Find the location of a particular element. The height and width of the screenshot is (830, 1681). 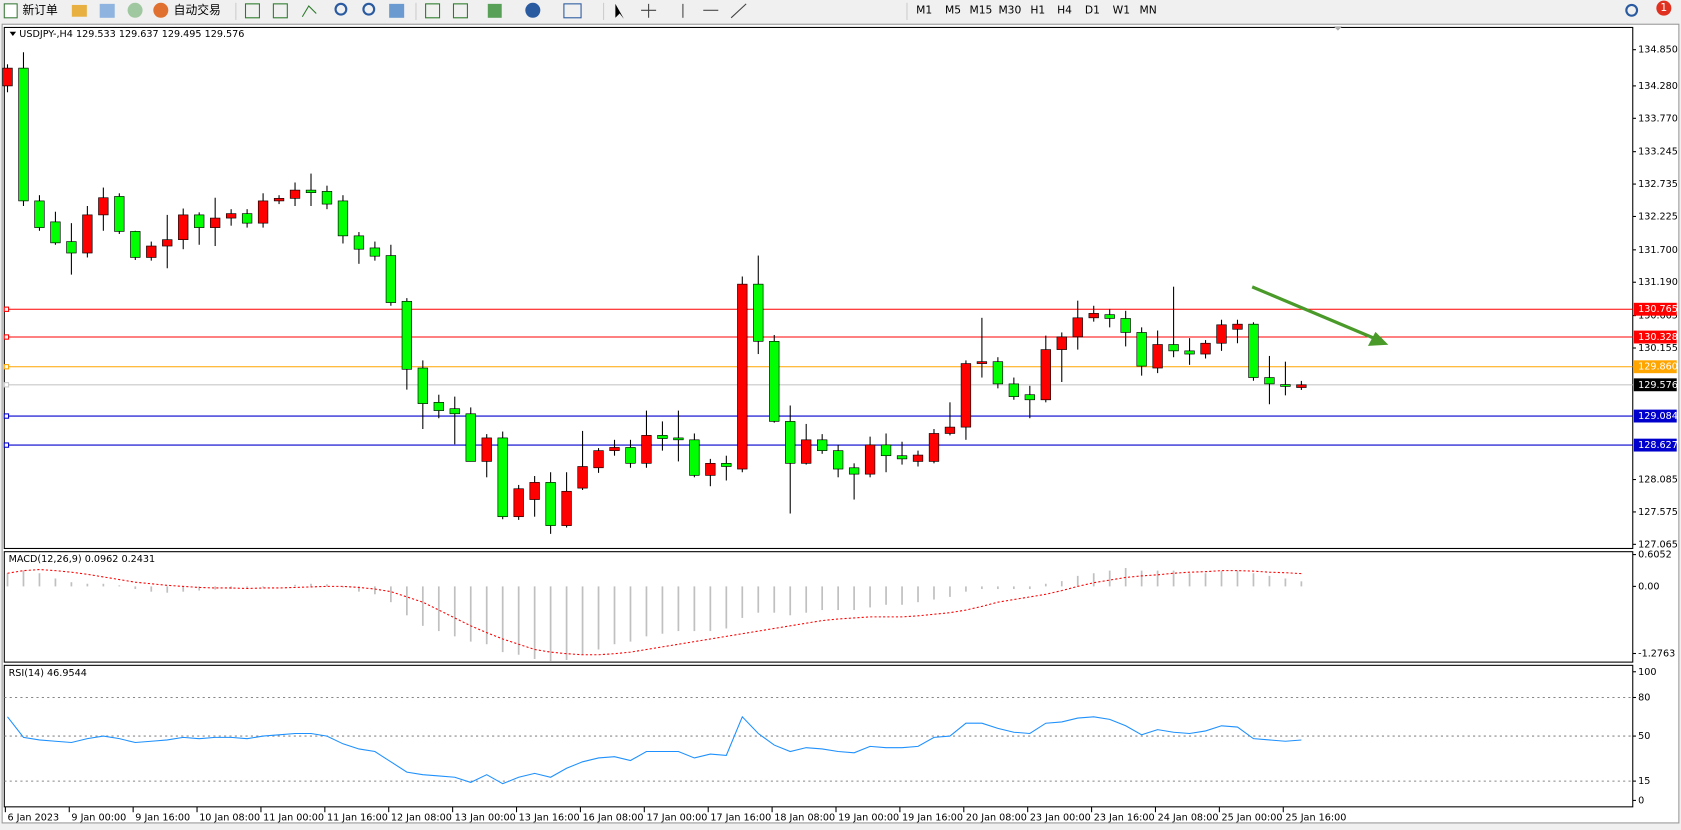

notification-count: 1 is located at coordinates (1663, 7).